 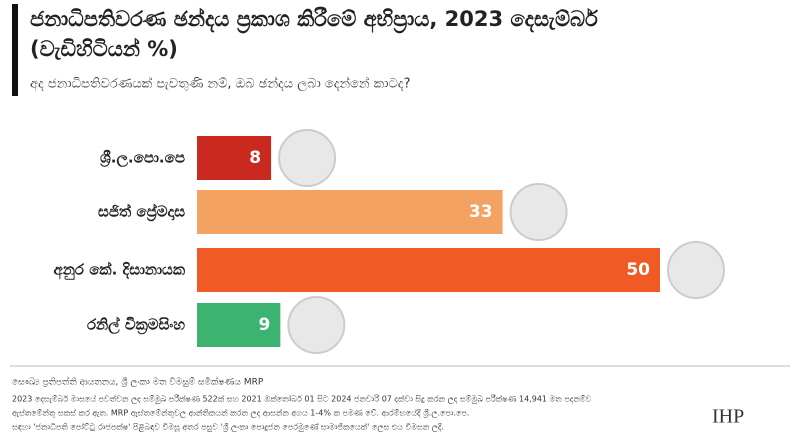 I want to click on category-label: රනිල් වික්‍රමසිංහ, so click(x=136, y=325).